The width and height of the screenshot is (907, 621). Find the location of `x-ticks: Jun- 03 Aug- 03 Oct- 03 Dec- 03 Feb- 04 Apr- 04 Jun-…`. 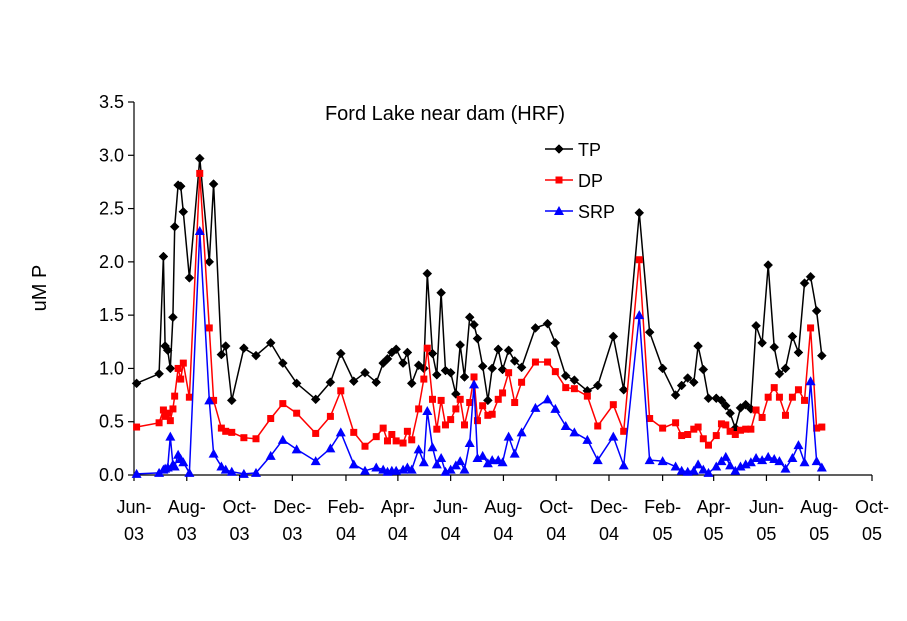

x-ticks: Jun- 03 Aug- 03 Oct- 03 Dec- 03 Feb- 04 Apr- 04 Jun-… is located at coordinates (502, 509).